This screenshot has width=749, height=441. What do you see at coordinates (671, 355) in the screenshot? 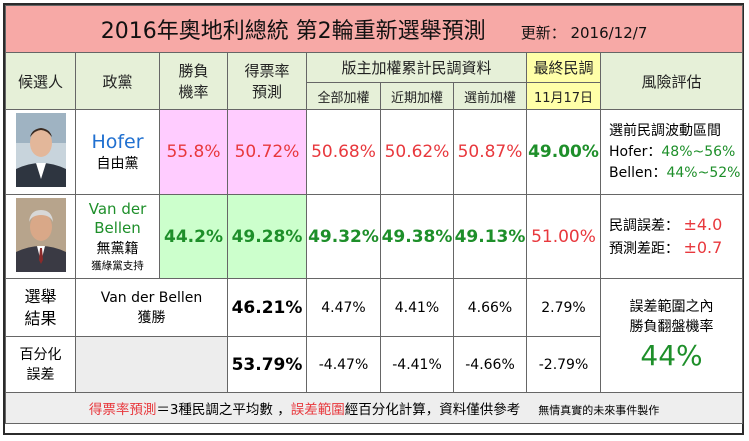
I see `flip-prob-value: 44%` at bounding box center [671, 355].